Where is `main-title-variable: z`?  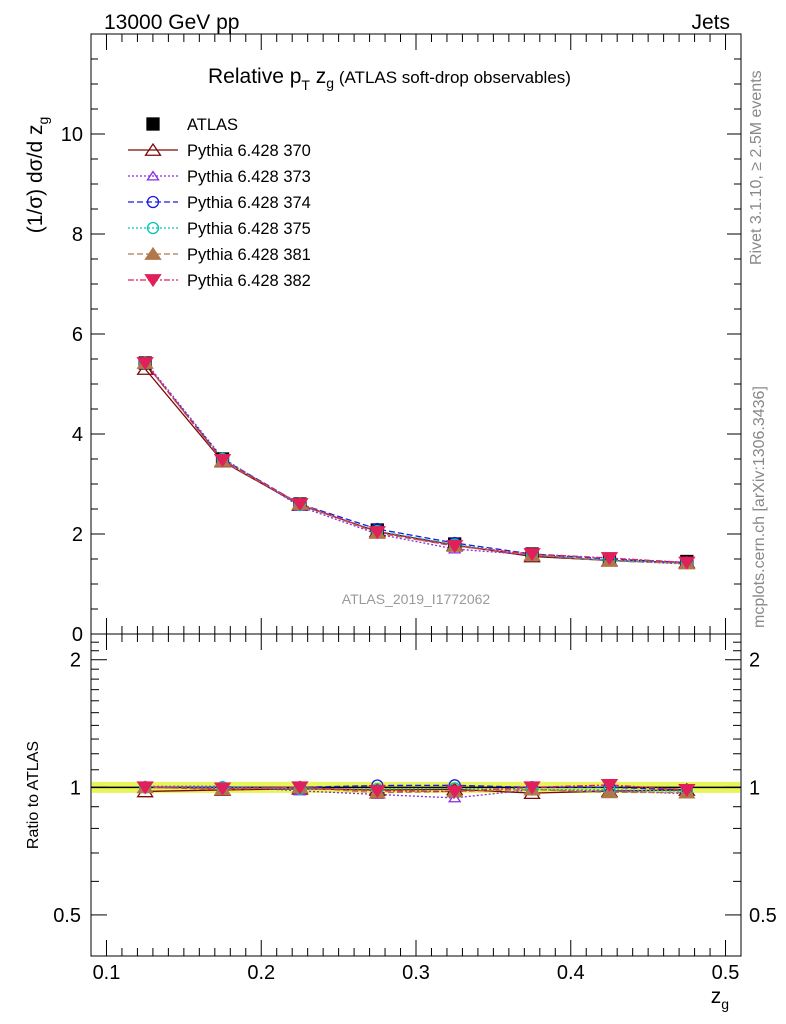 main-title-variable: z is located at coordinates (318, 76).